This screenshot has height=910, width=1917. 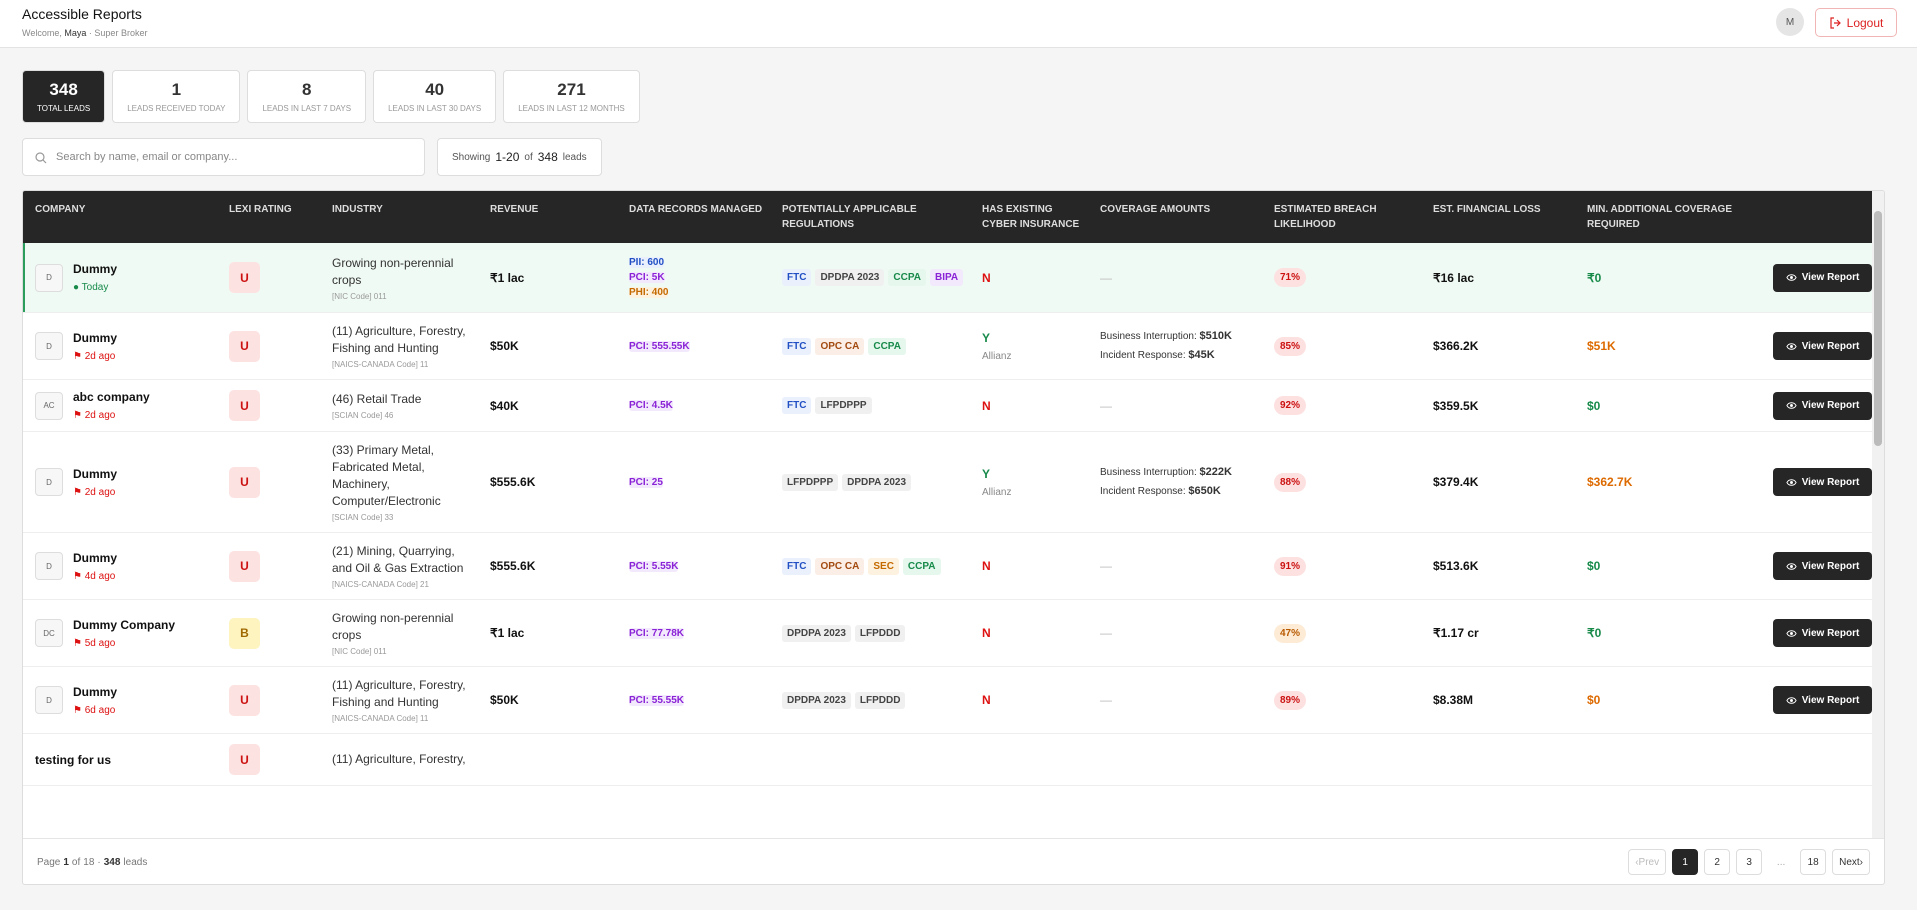 I want to click on cell: LFPDPPP DPDPA 2023, so click(x=870, y=482).